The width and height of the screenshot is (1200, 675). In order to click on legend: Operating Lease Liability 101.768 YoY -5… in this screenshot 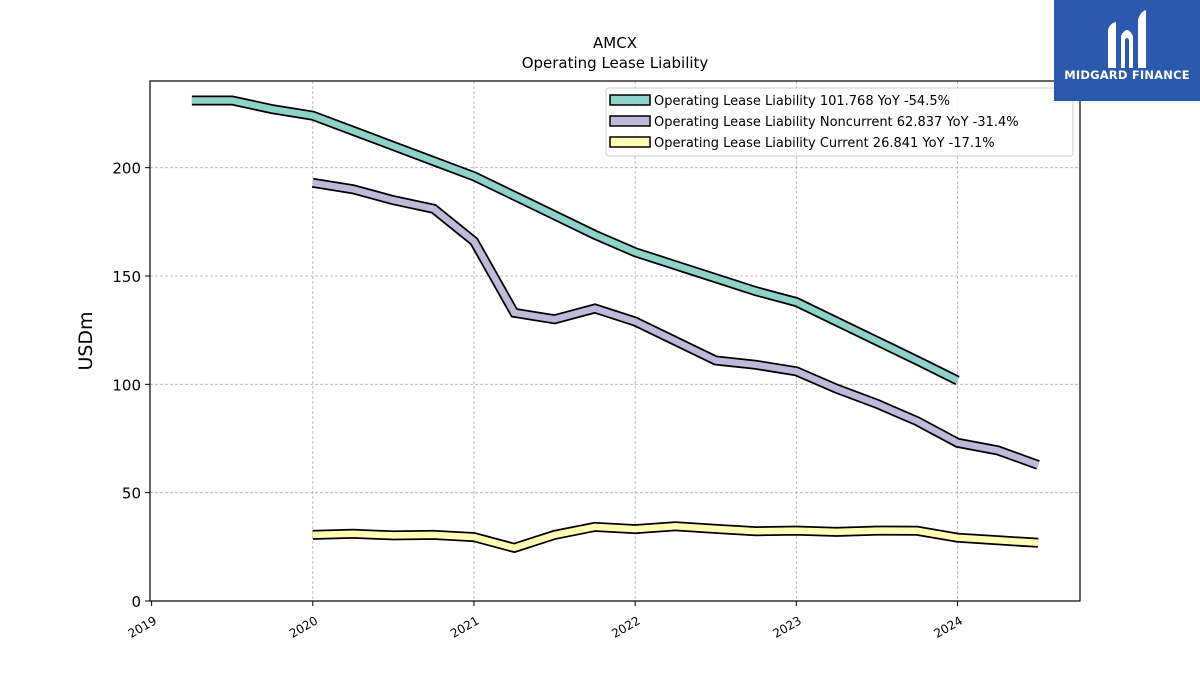, I will do `click(839, 122)`.